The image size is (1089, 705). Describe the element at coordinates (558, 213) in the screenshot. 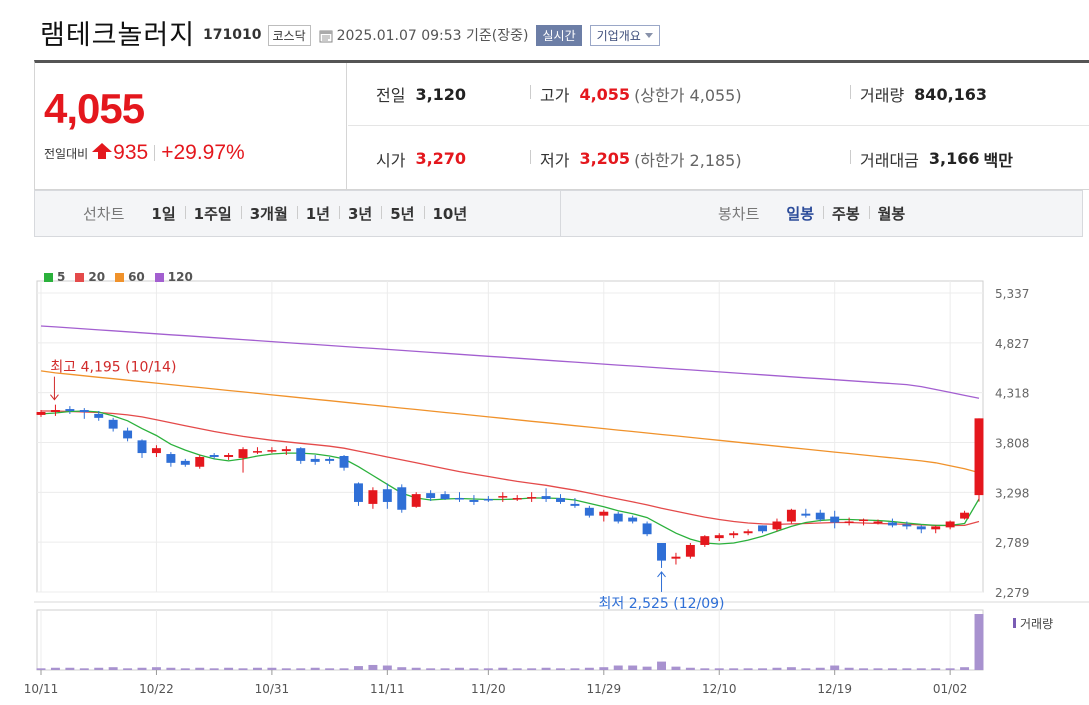

I see `chart-tabs: 선차트 1일 1주일 3개월 1년 3년 5년 10년 봉차트 일봉 주봉 월봉` at that location.